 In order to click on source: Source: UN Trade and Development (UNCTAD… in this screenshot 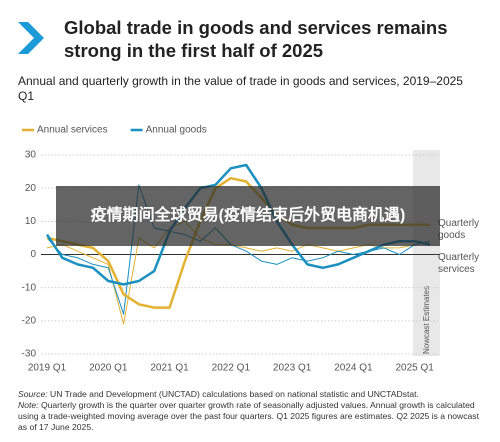, I will do `click(253, 394)`.